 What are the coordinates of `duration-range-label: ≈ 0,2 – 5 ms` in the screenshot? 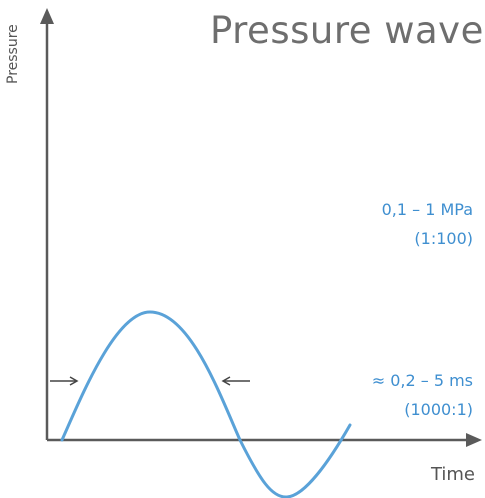 It's located at (422, 380).